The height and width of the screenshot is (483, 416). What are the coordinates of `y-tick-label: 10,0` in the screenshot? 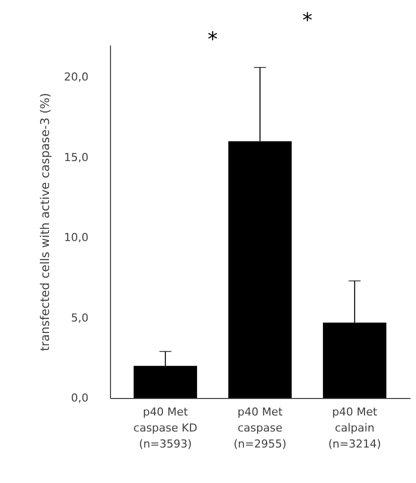 It's located at (76, 237).